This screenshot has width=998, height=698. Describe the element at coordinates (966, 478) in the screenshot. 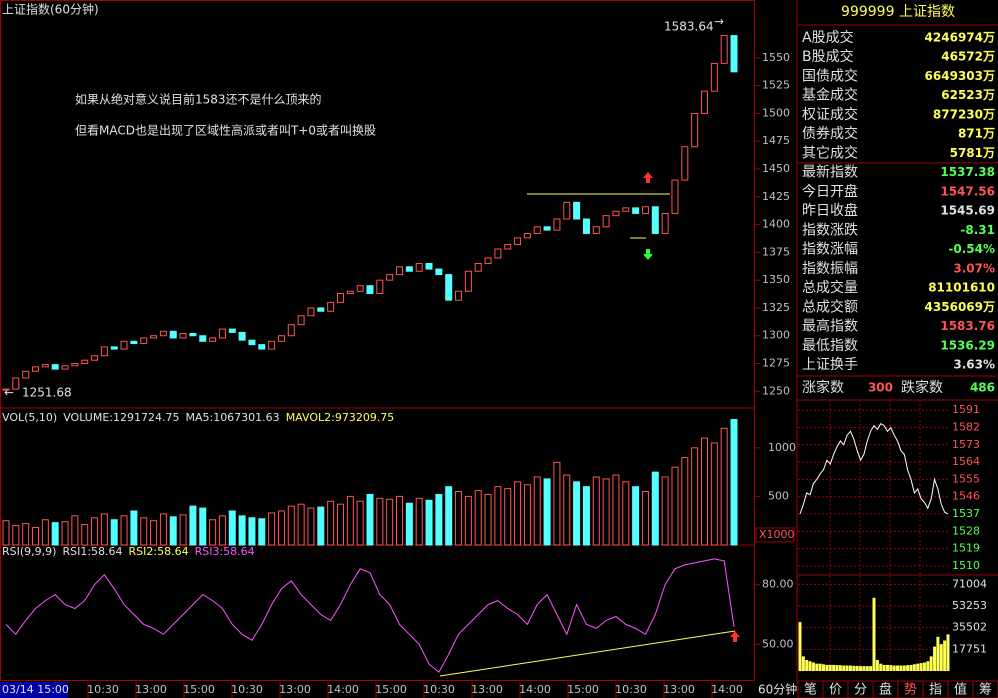

I see `y-tick-label: 1555` at that location.